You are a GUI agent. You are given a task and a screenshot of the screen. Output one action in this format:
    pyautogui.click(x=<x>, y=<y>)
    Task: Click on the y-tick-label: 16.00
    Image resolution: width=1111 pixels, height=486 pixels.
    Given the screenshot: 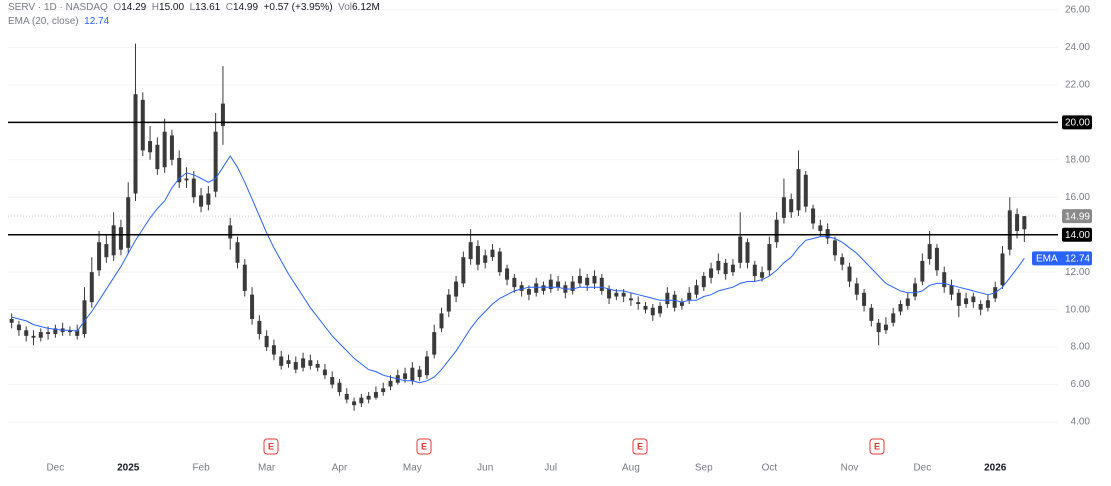 What is the action you would take?
    pyautogui.click(x=1077, y=197)
    